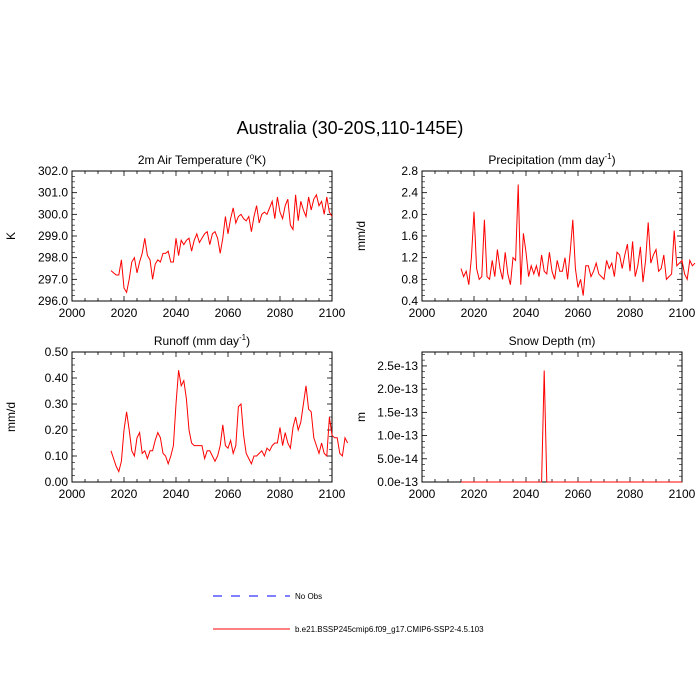  Describe the element at coordinates (260, 160) in the screenshot. I see `air-temperature-title-suffix: K)` at that location.